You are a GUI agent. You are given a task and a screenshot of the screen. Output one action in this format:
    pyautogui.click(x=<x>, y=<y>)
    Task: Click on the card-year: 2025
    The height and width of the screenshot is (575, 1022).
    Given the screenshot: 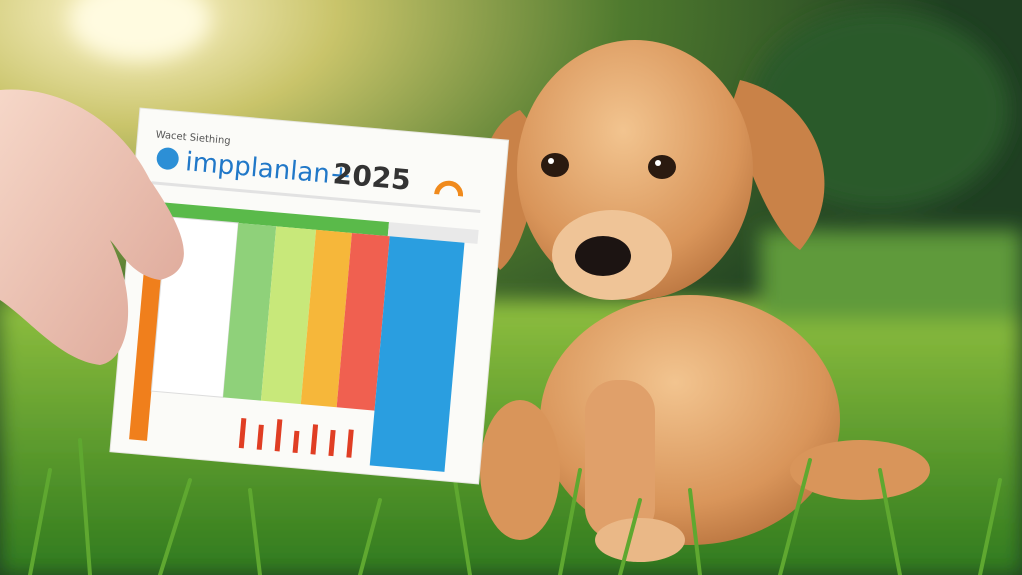 What is the action you would take?
    pyautogui.click(x=372, y=177)
    